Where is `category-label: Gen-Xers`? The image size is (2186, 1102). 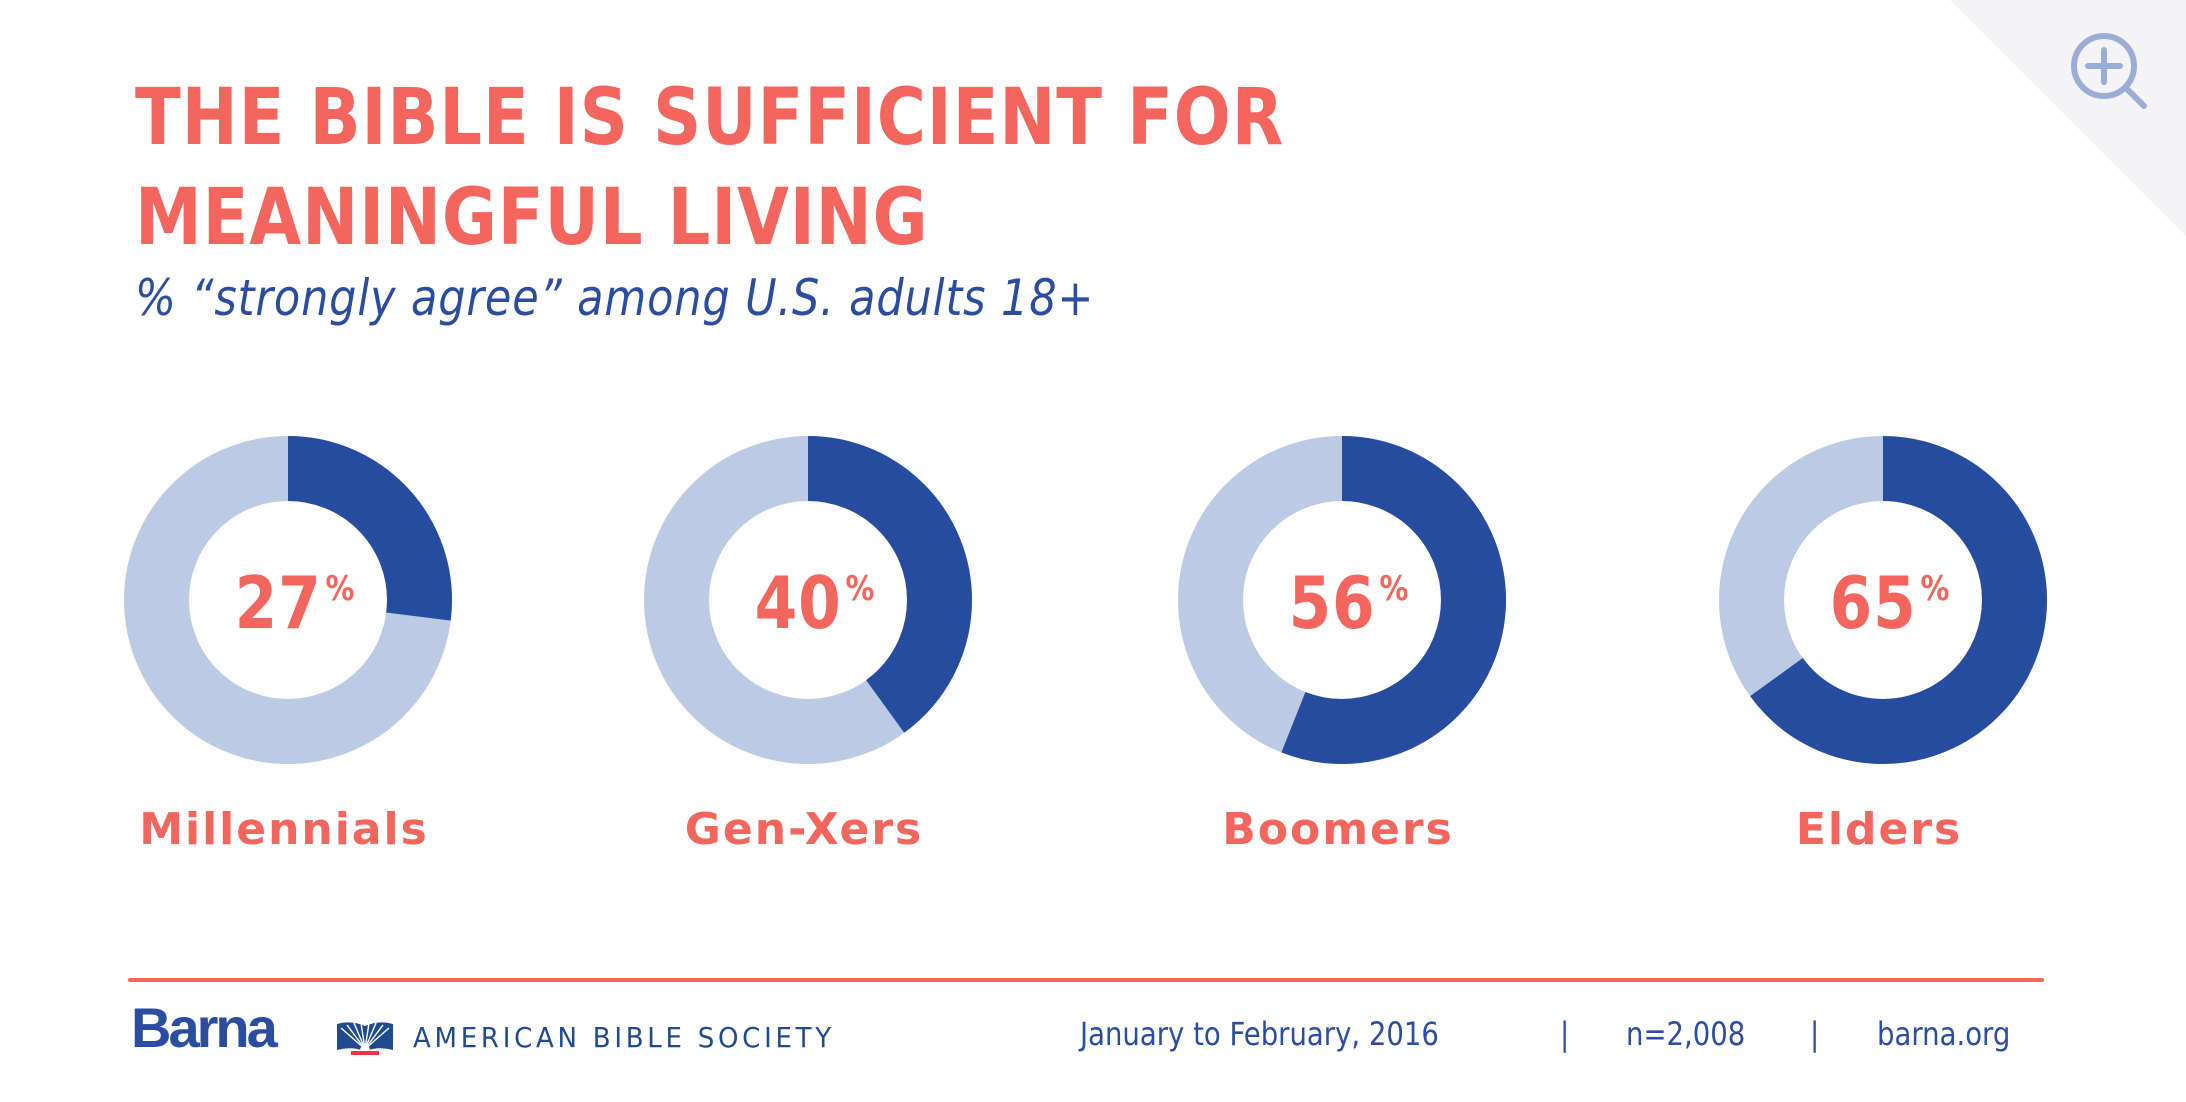 category-label: Gen-Xers is located at coordinates (804, 829).